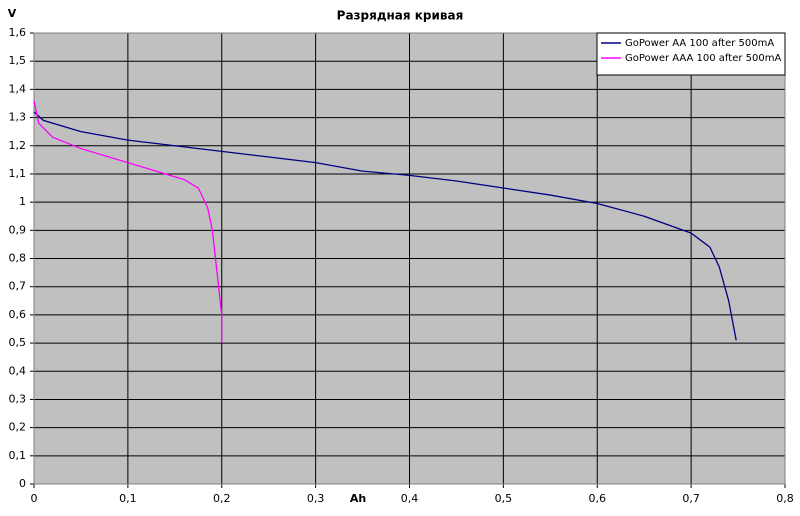 Image resolution: width=800 pixels, height=516 pixels. What do you see at coordinates (18, 88) in the screenshot?
I see `y-tick-label: 1,4` at bounding box center [18, 88].